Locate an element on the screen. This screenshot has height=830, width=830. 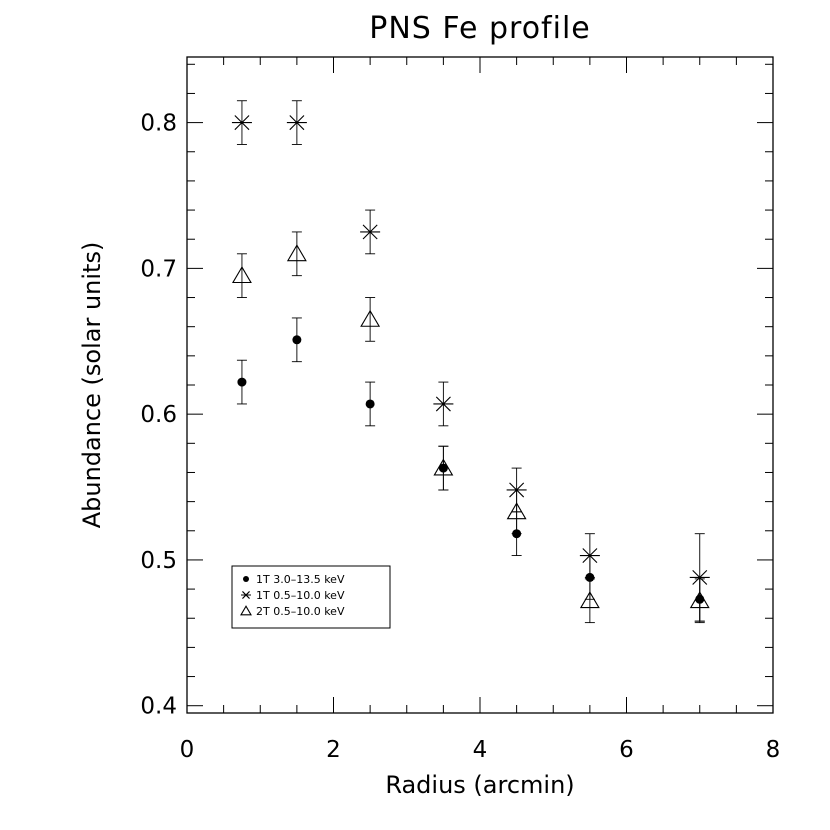
y-tick-label: 0.7 is located at coordinates (158, 269).